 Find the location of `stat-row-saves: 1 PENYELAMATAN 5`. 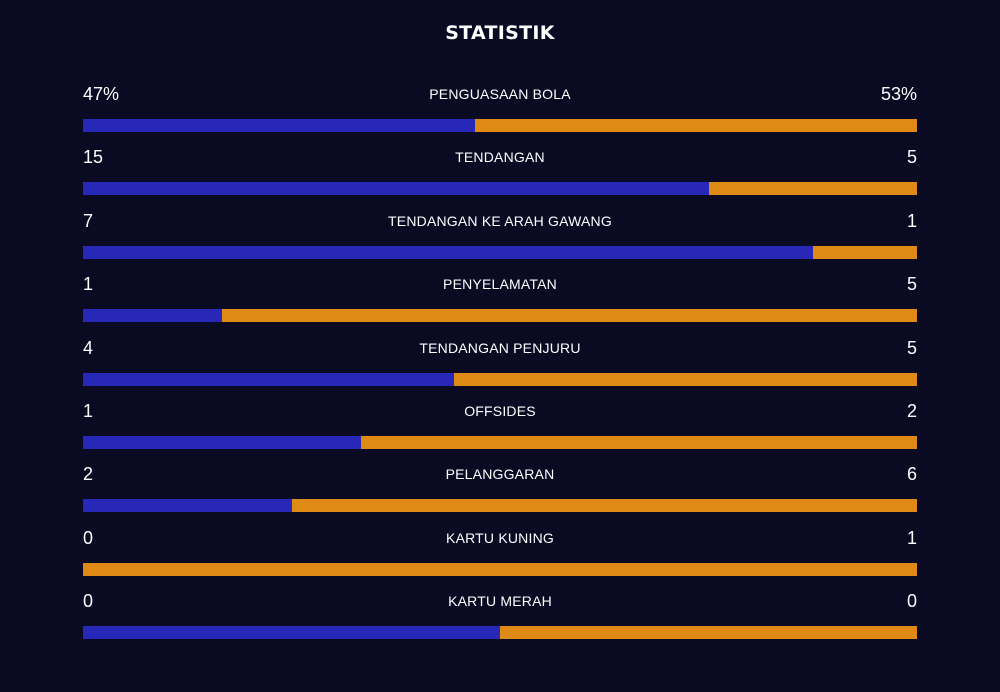

stat-row-saves: 1 PENYELAMATAN 5 is located at coordinates (500, 304).